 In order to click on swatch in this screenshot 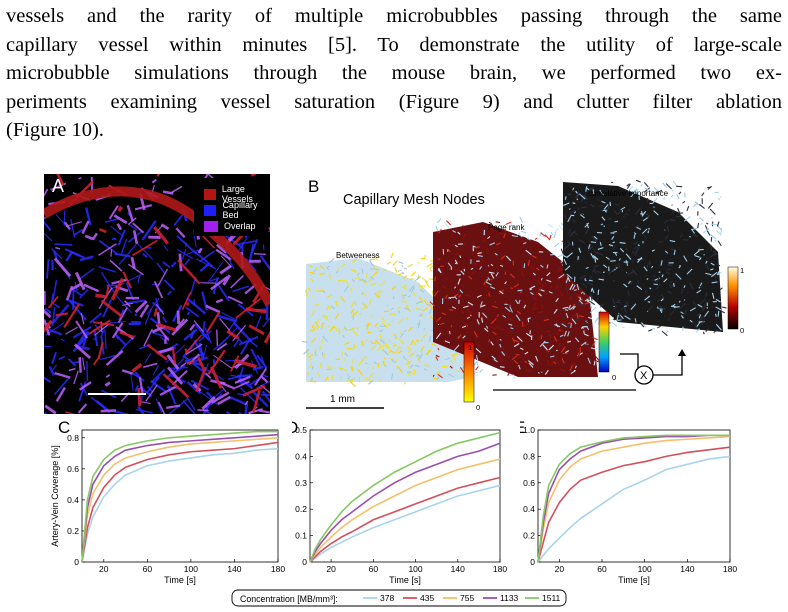, I will do `click(211, 226)`.